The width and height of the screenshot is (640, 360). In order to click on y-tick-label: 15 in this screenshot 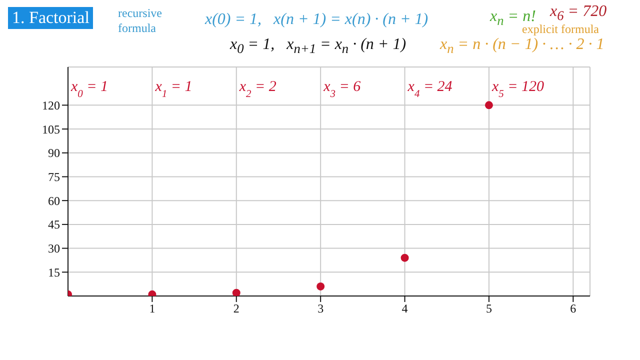, I will do `click(54, 272)`.